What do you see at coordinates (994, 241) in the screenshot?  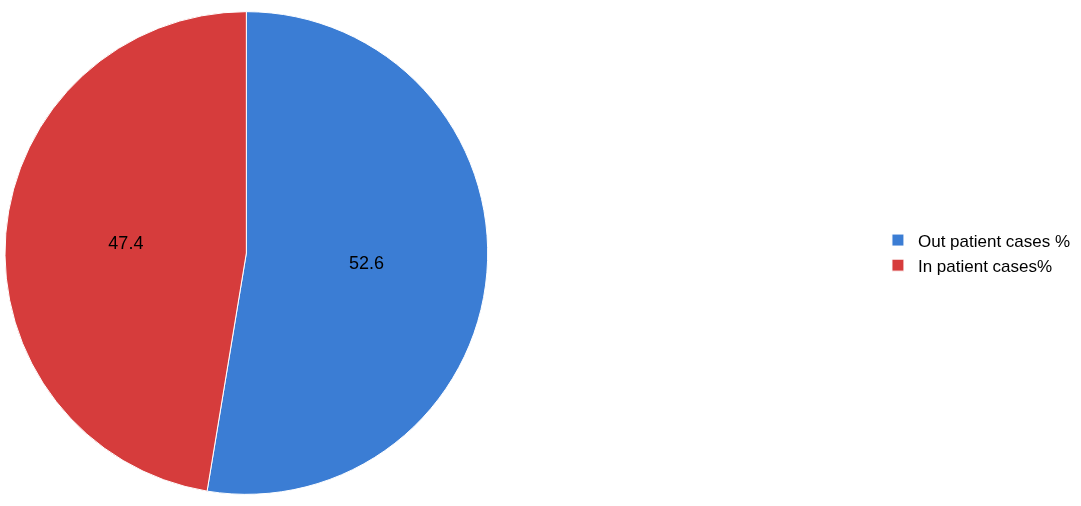 I see `legend-label: Out patient cases %` at bounding box center [994, 241].